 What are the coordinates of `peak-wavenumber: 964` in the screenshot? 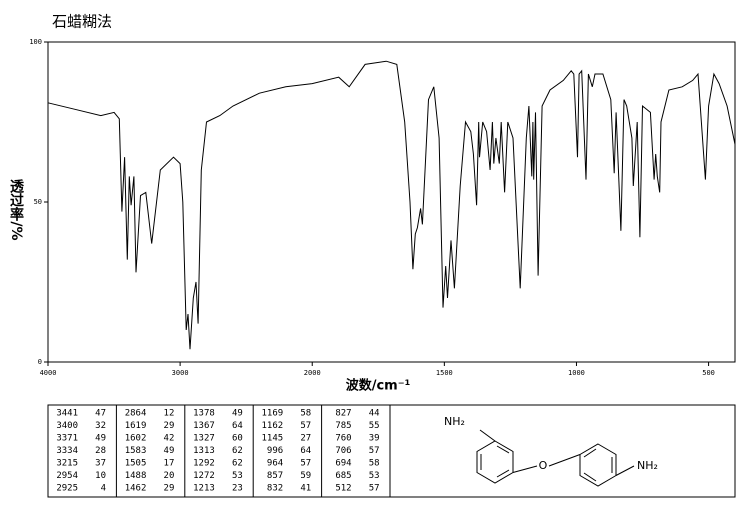 It's located at (275, 464).